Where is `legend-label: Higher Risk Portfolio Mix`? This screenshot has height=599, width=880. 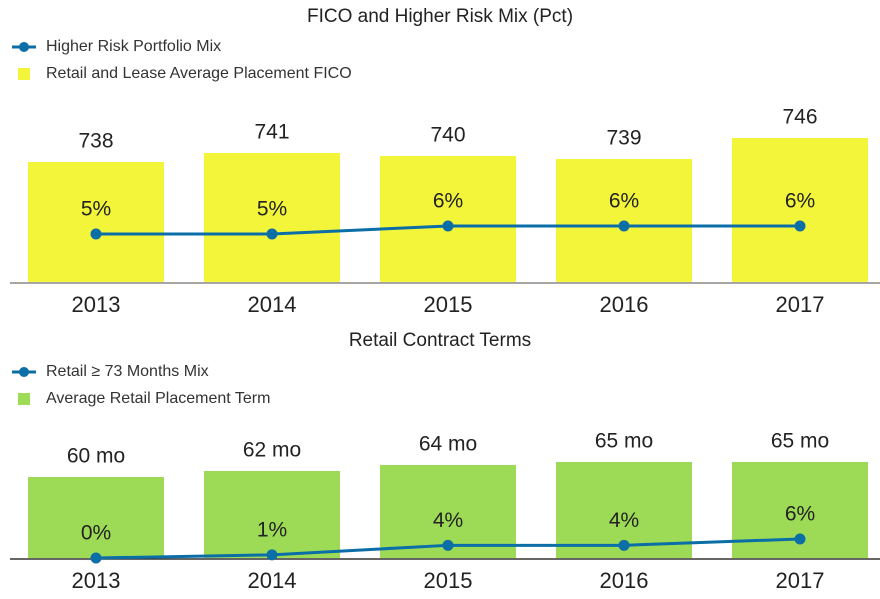 legend-label: Higher Risk Portfolio Mix is located at coordinates (133, 46).